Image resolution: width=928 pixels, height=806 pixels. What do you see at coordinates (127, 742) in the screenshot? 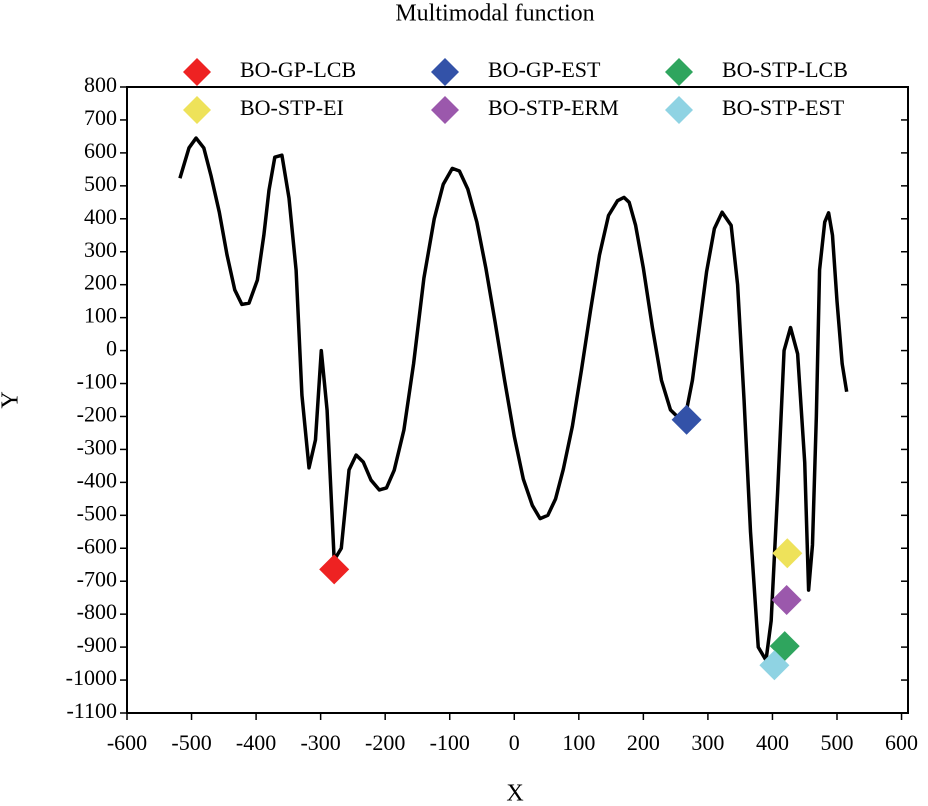
I see `x-tick-label: -600` at bounding box center [127, 742].